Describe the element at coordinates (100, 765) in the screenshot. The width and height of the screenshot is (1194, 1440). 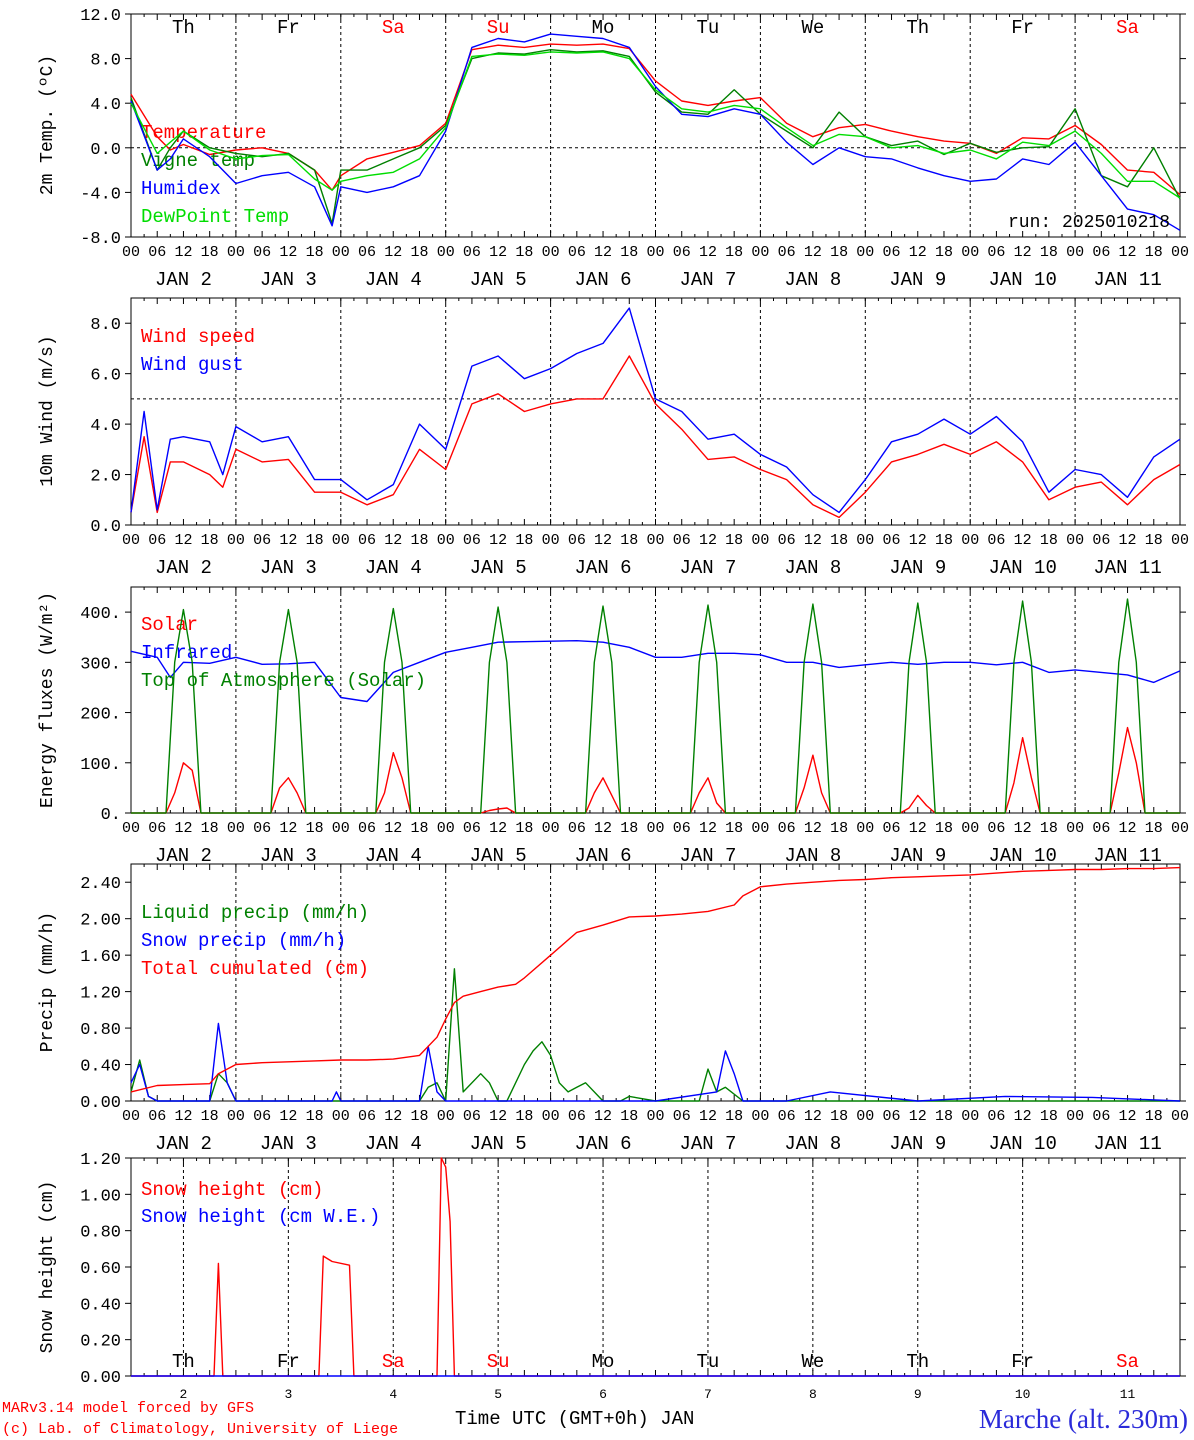
I see `y-tick-label: 100.` at that location.